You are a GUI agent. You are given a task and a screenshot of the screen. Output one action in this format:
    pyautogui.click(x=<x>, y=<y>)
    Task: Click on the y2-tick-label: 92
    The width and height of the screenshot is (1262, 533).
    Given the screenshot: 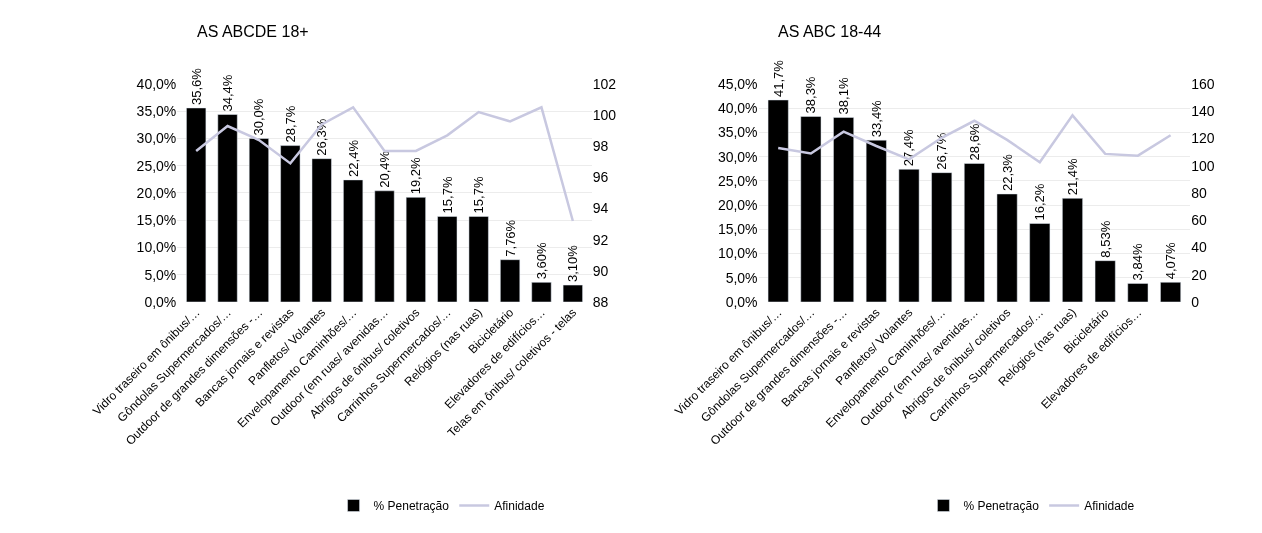 What is the action you would take?
    pyautogui.click(x=600, y=239)
    